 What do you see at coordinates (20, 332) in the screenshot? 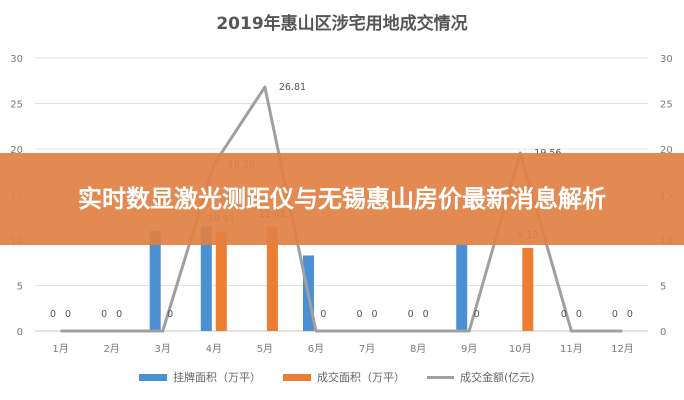
I see `y-tick-label-left: 0` at bounding box center [20, 332].